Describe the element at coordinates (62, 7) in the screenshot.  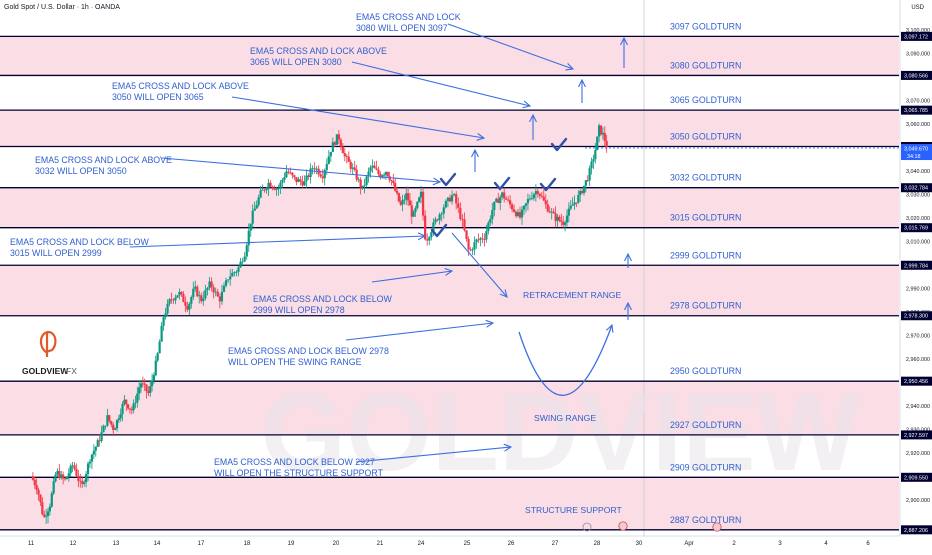
I see `symbol-header: Gold Spot / U.S. Dollar · 1h · OANDA` at that location.